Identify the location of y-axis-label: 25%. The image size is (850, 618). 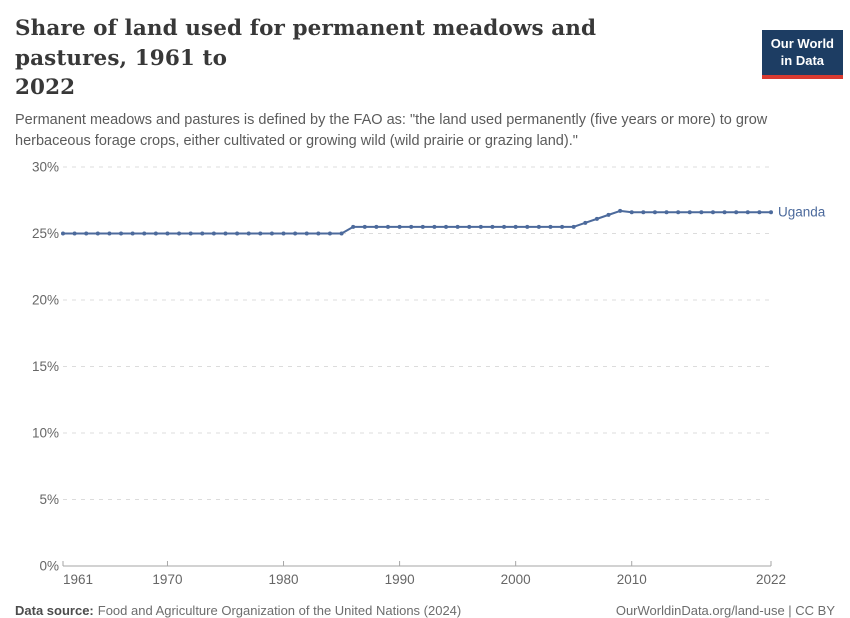
(45, 233).